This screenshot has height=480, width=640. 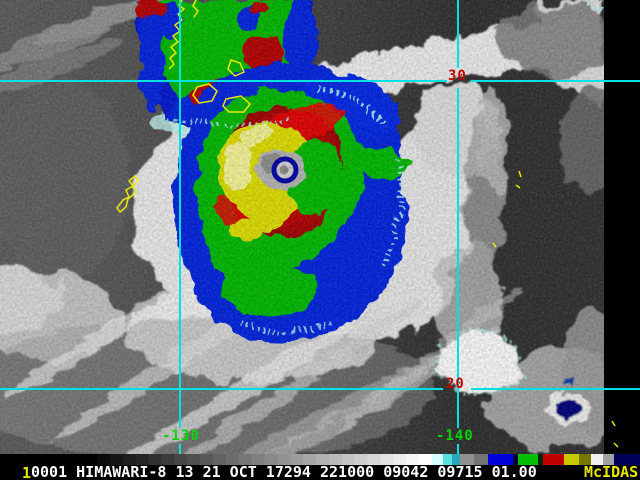 I want to click on latitude-label-20: 20, so click(x=455, y=384).